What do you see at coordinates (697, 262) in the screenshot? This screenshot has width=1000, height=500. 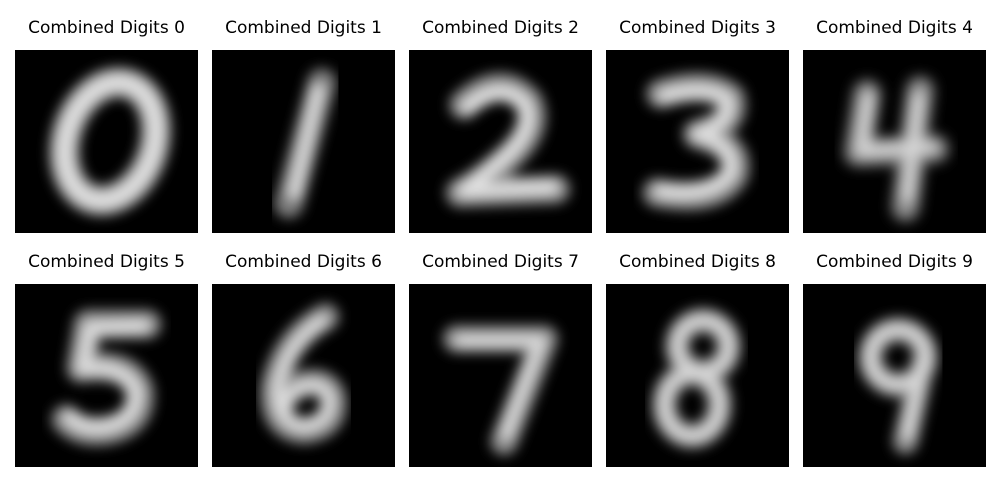 I see `panel-title: Combined Digits 8` at bounding box center [697, 262].